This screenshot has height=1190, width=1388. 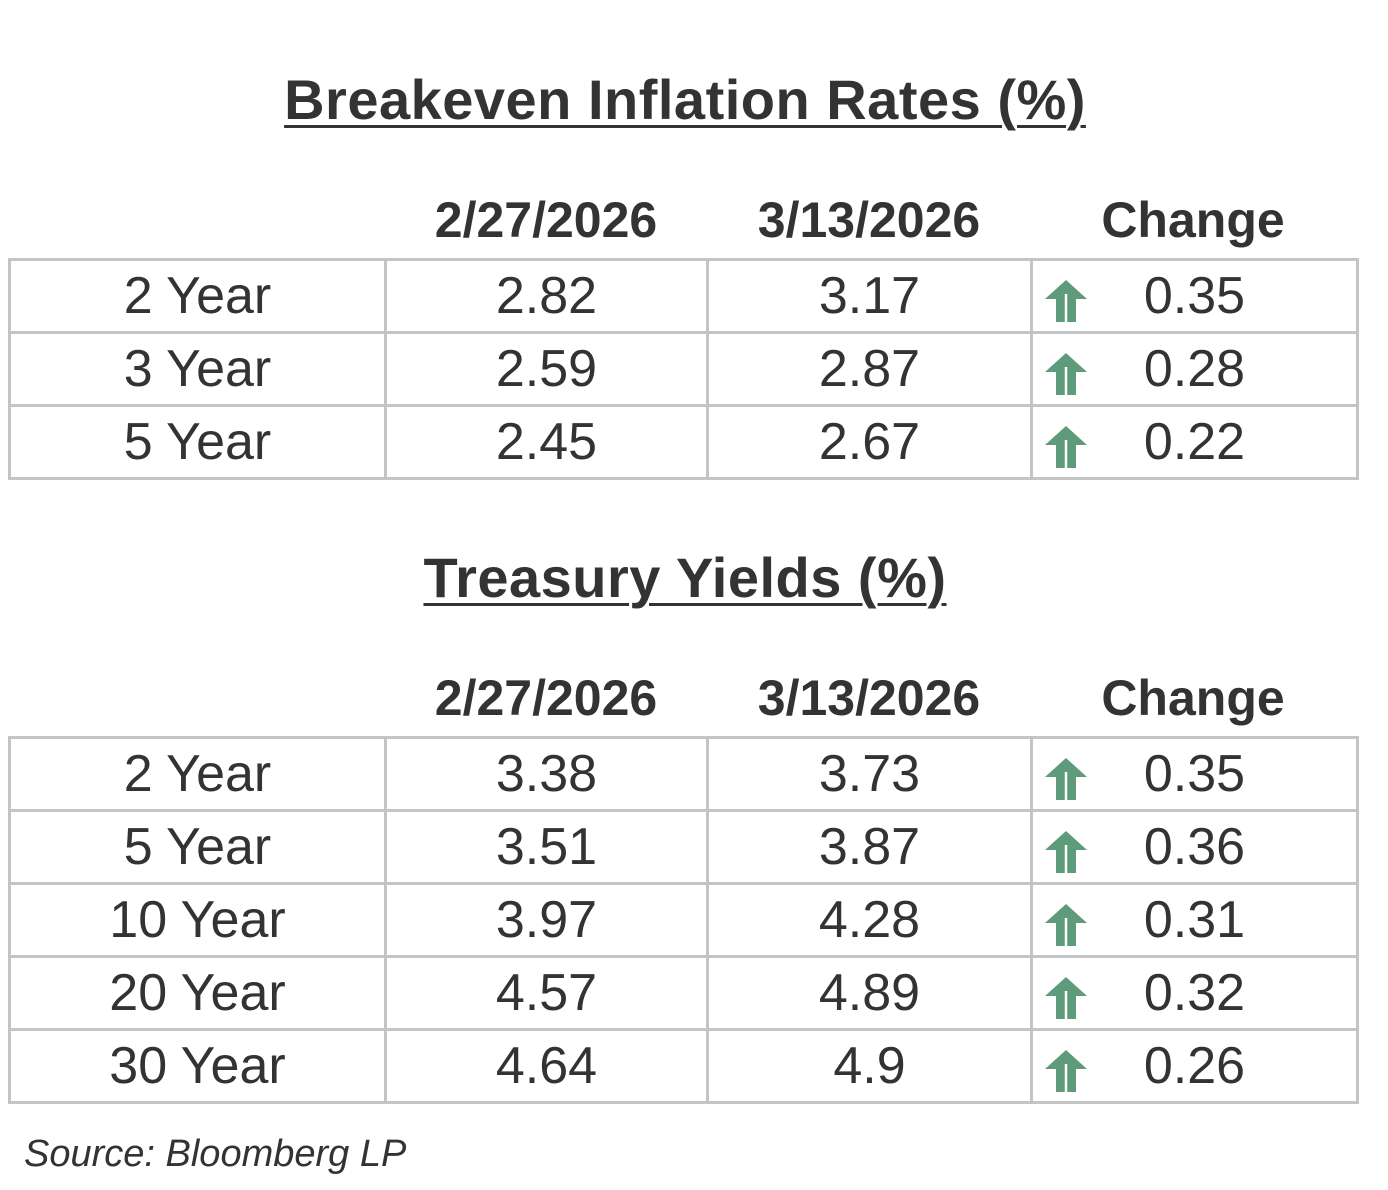 I want to click on value-date-2: 3.87, so click(x=869, y=847).